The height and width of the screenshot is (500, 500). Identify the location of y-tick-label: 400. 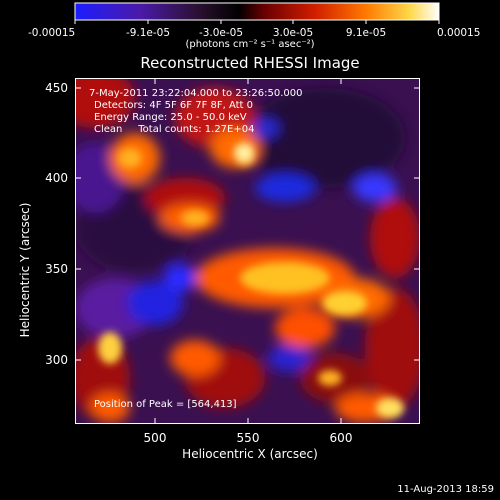
(56, 178).